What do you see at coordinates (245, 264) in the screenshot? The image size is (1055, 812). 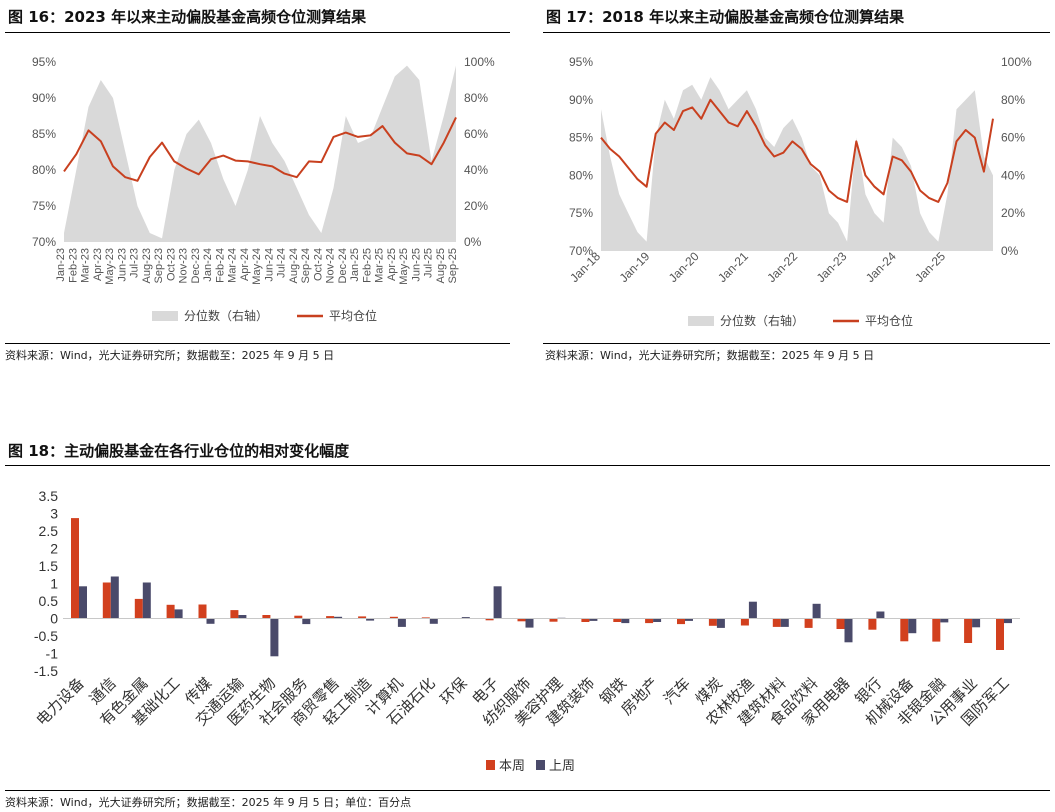 I see `fig16-x-tick: Apr-24` at bounding box center [245, 264].